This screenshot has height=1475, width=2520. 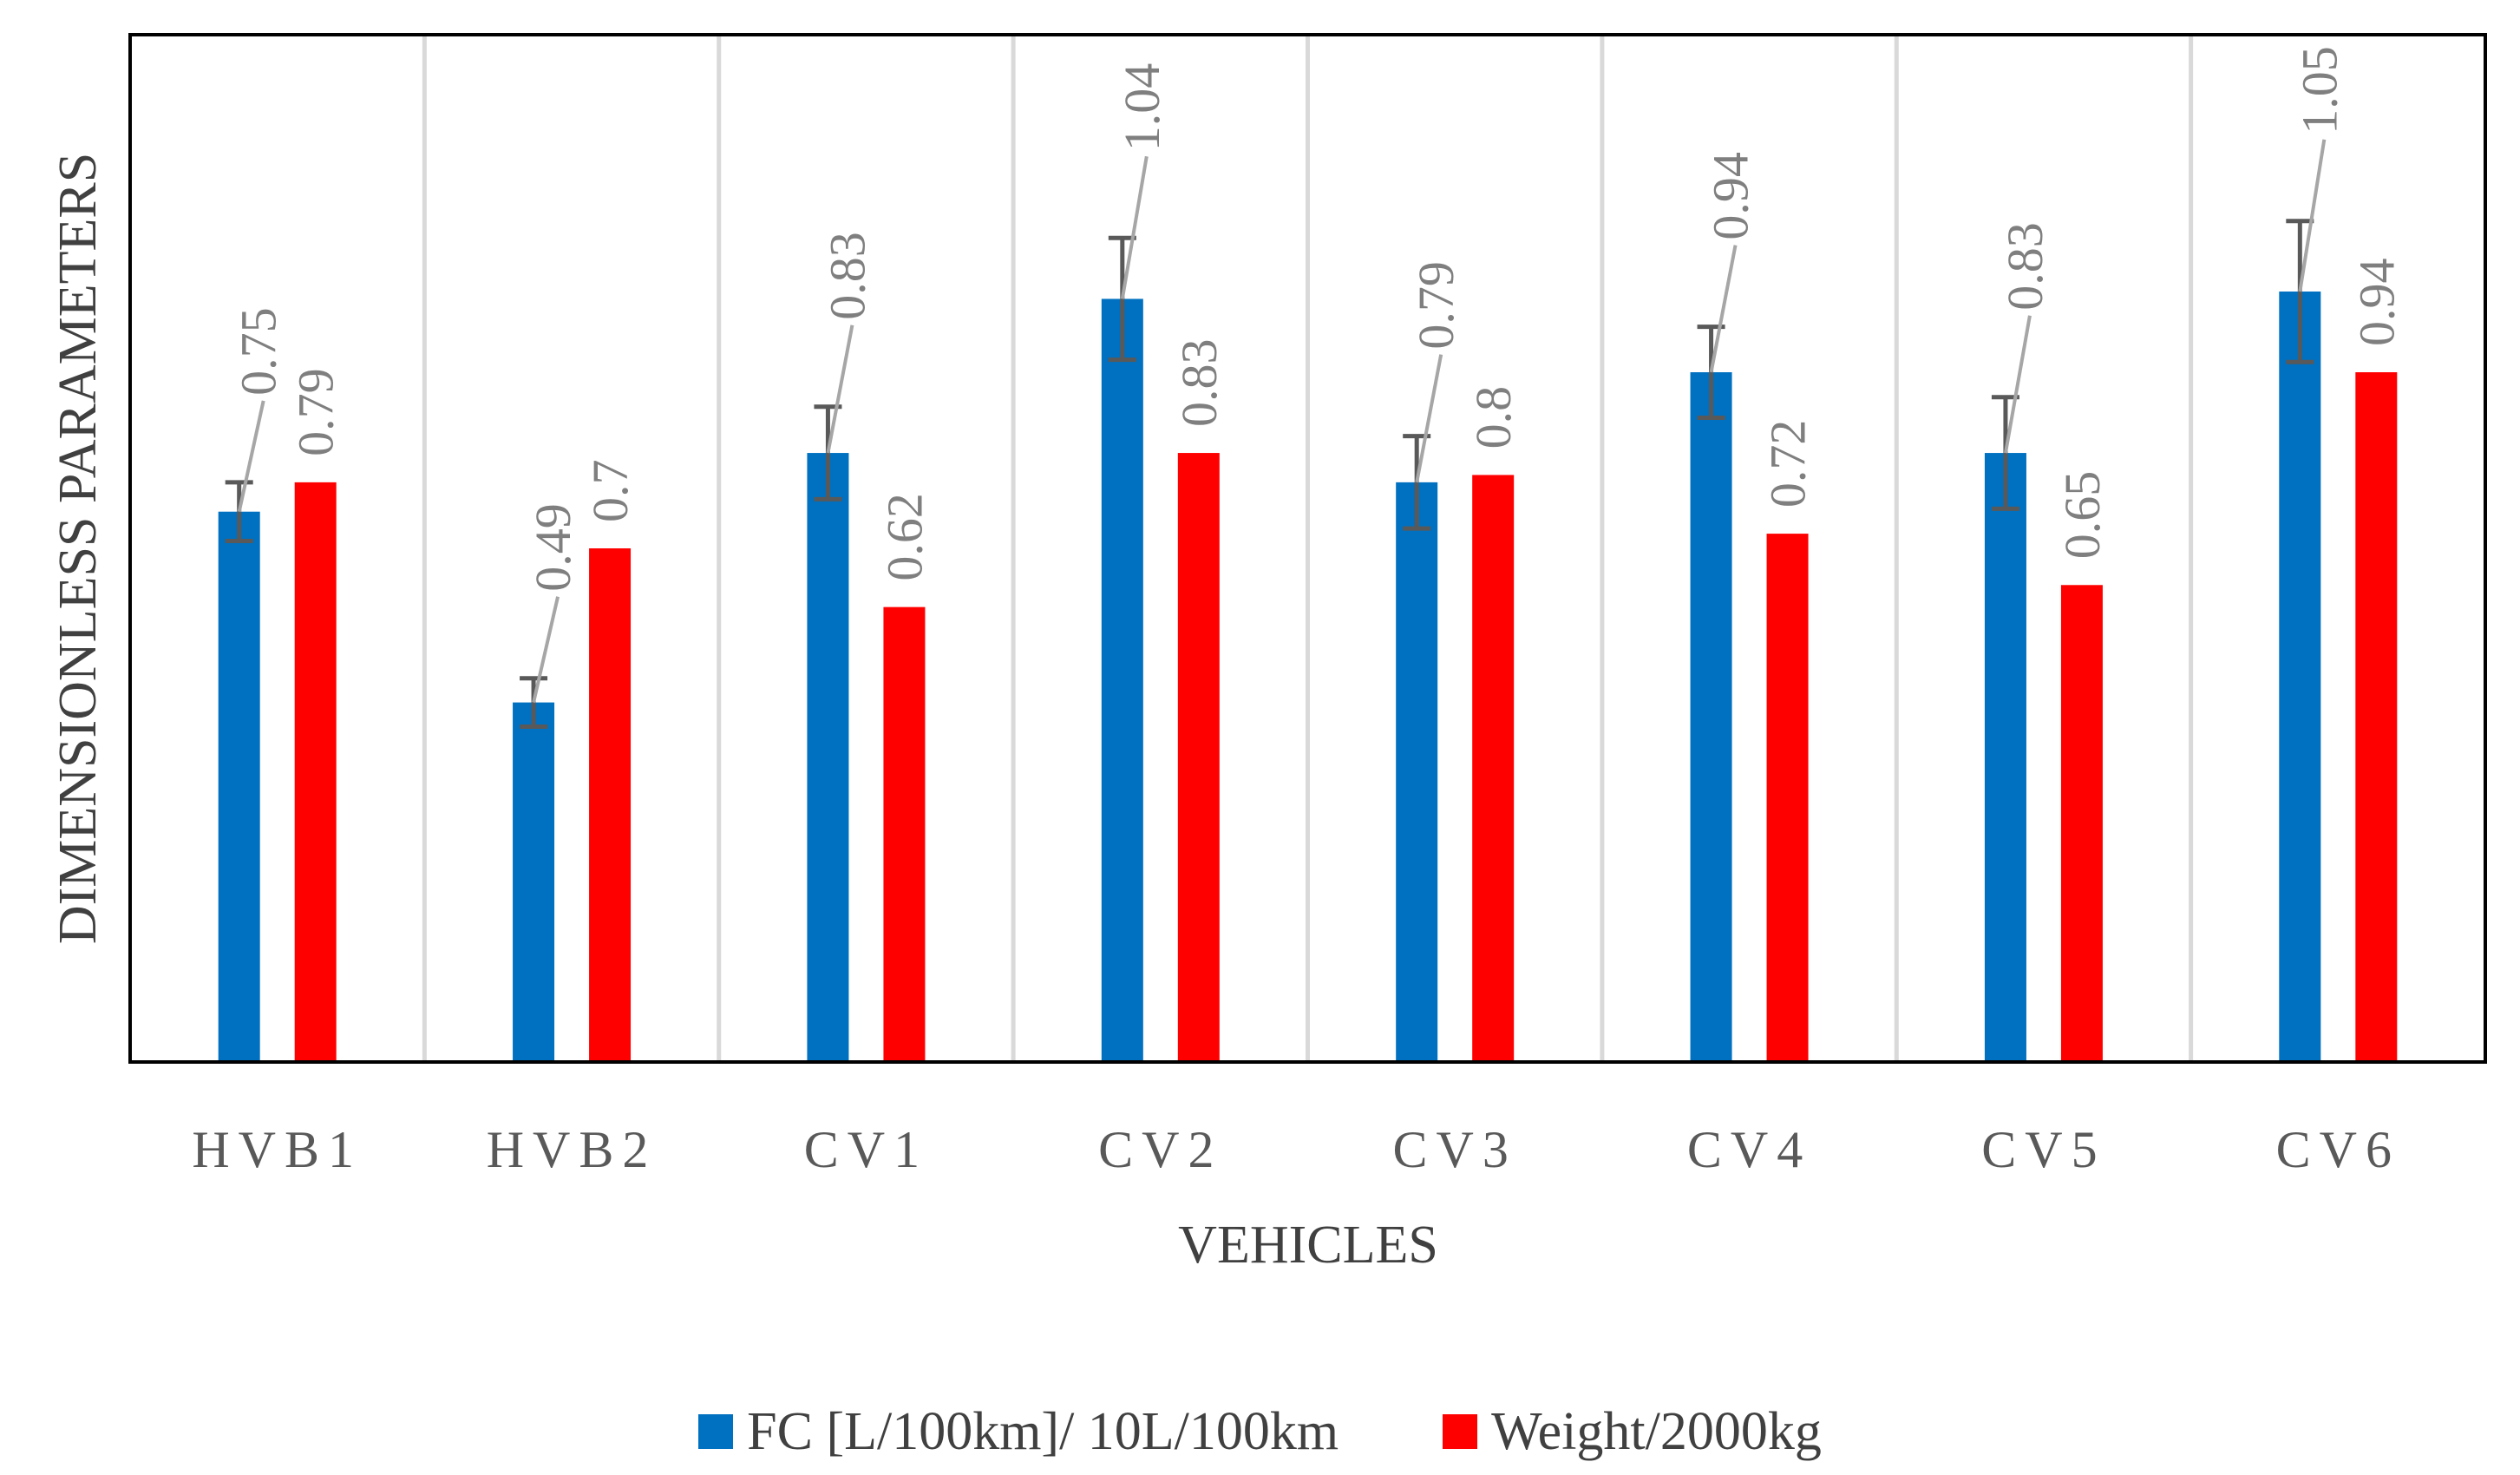 What do you see at coordinates (1043, 1431) in the screenshot?
I see `legend-label-fc: FC [L/100km]/ 10L/100km` at bounding box center [1043, 1431].